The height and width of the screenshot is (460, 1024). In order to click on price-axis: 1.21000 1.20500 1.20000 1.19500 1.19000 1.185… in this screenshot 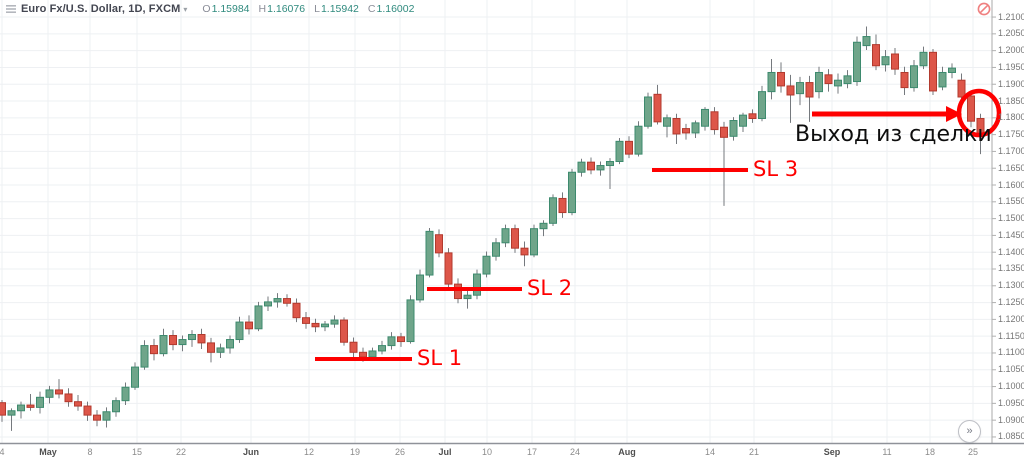, I will do `click(1008, 221)`.